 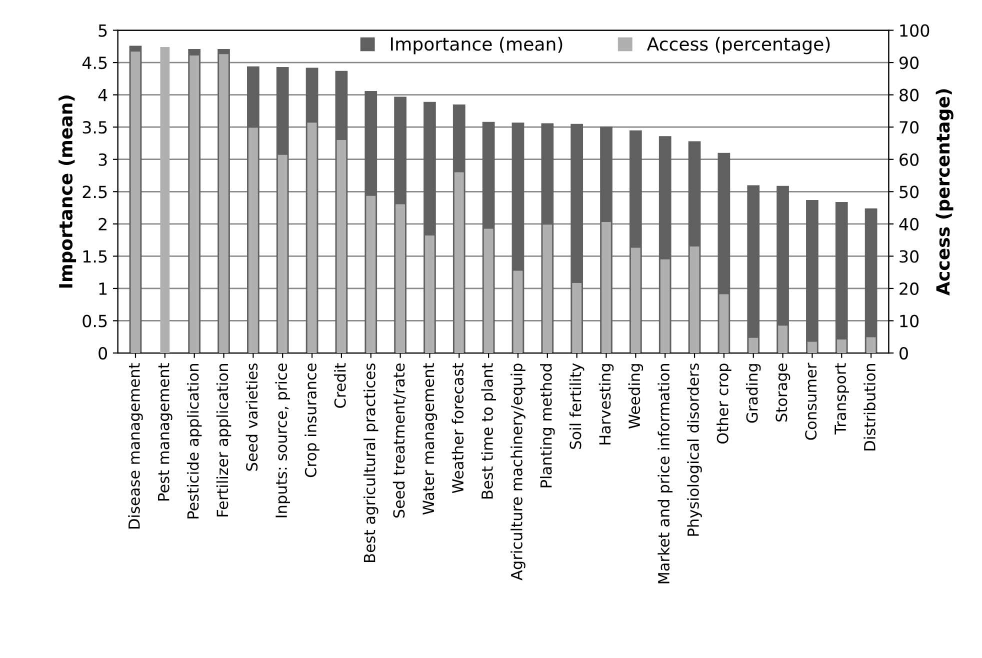 What do you see at coordinates (665, 474) in the screenshot?
I see `x-tick-label: Market and price information` at bounding box center [665, 474].